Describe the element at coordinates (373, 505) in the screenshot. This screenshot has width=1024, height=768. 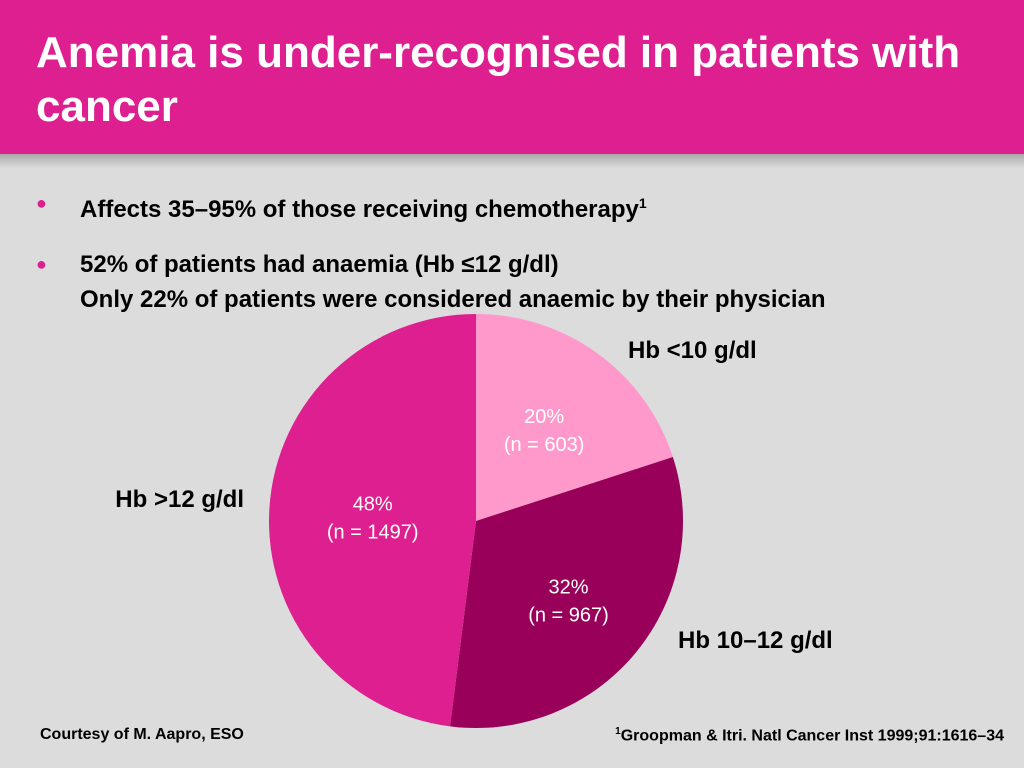
I see `slice-percent-label: 48%` at that location.